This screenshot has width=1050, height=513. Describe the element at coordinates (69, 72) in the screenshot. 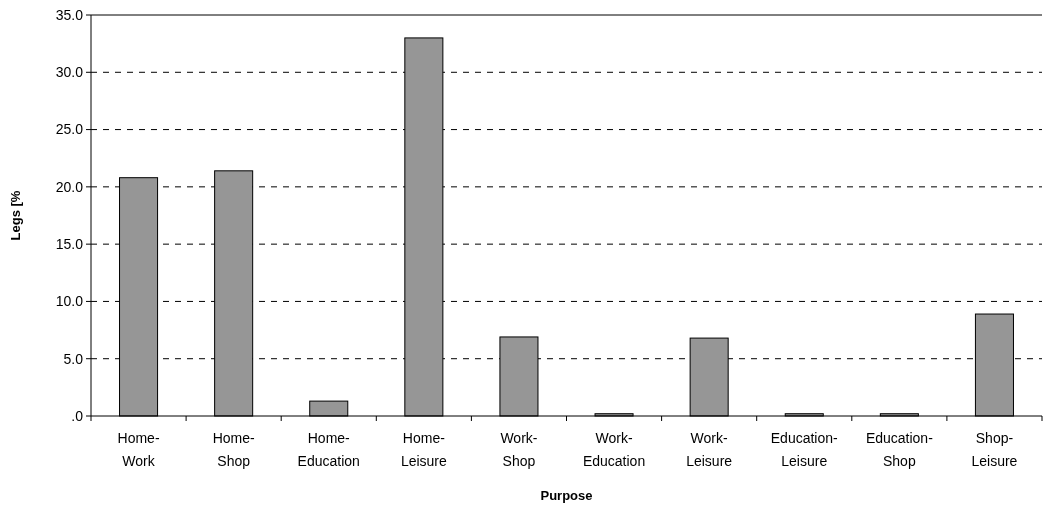

I see `y-tick-label: 30.0` at that location.